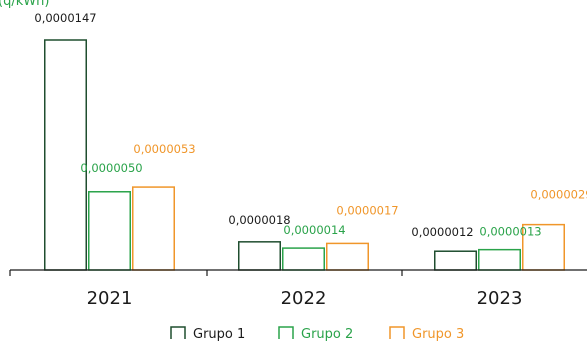 Image resolution: width=587 pixels, height=342 pixels. I want to click on x-tick-label-2022: 2022, so click(304, 298).